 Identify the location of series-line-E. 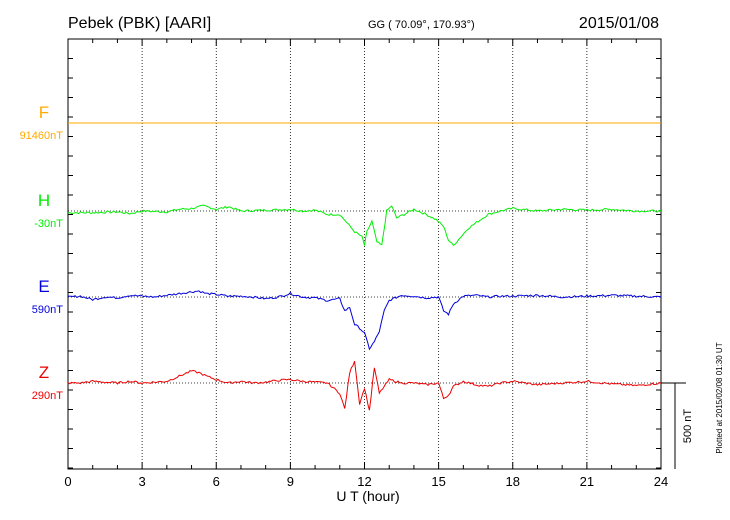
(364, 320).